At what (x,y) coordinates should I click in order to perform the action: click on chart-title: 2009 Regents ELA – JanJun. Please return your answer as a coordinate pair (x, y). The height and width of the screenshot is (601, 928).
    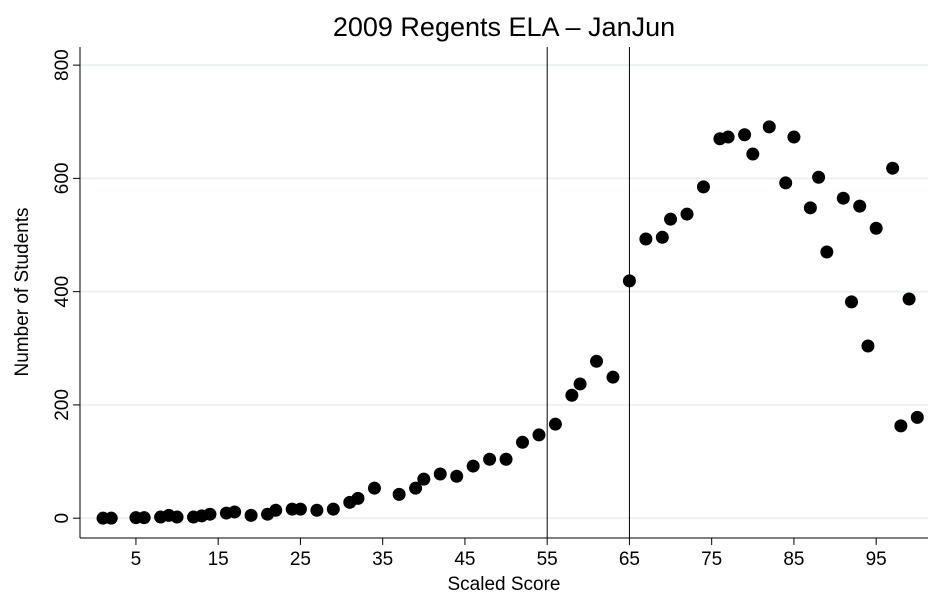
    Looking at the image, I should click on (504, 27).